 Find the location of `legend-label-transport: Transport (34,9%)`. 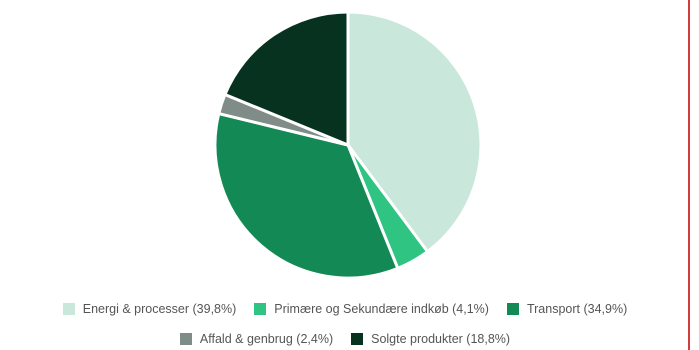

legend-label-transport: Transport (34,9%) is located at coordinates (577, 309).